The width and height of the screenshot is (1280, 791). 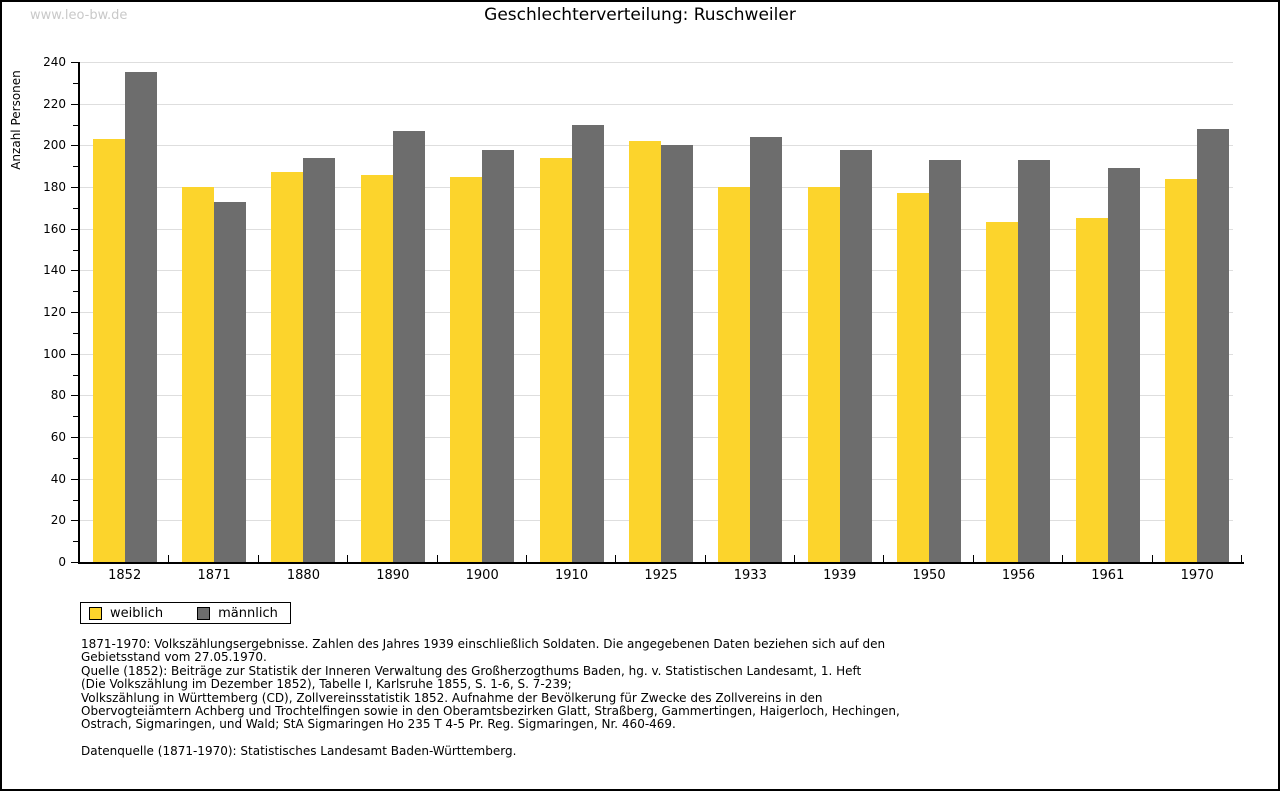 What do you see at coordinates (319, 359) in the screenshot?
I see `bar-männlich-1880` at bounding box center [319, 359].